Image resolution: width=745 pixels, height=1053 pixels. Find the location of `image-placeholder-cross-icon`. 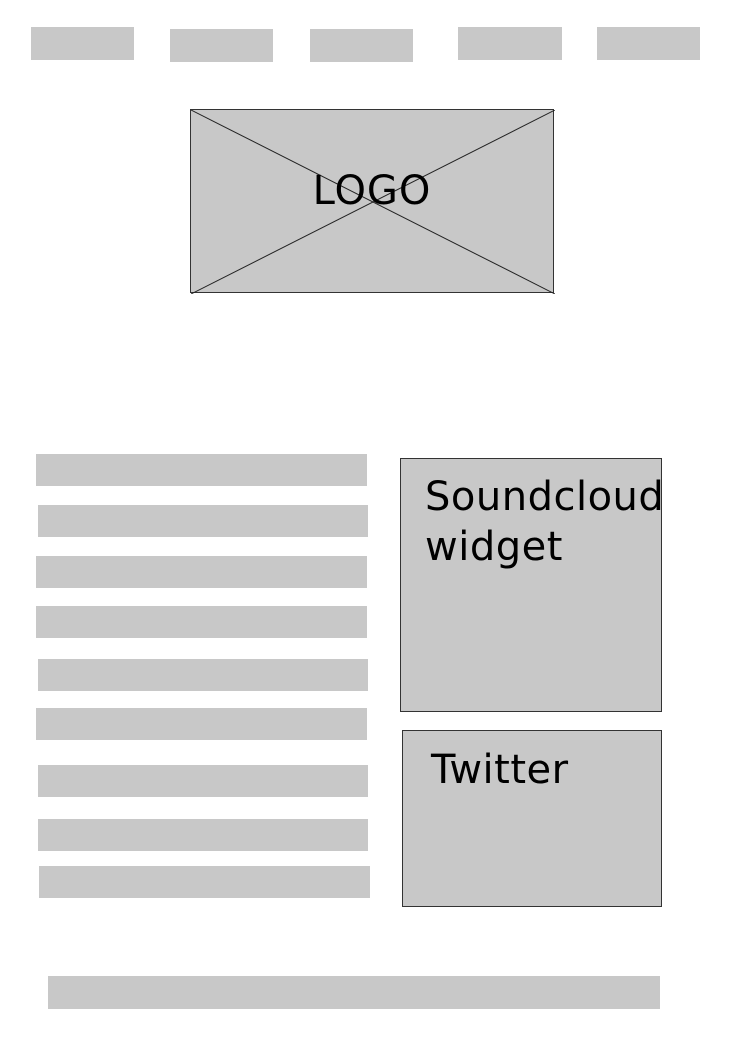

image-placeholder-cross-icon is located at coordinates (373, 202).